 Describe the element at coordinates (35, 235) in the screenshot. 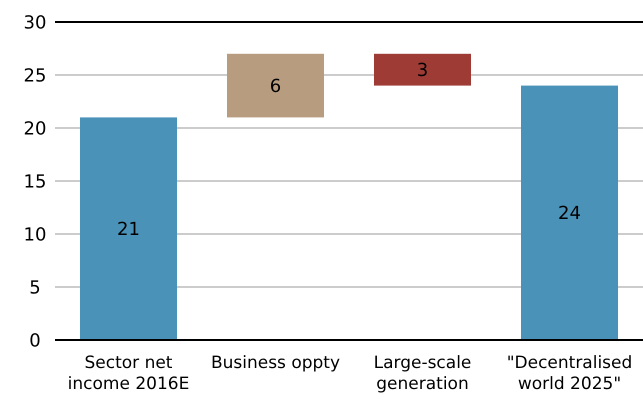

I see `y-tick-label: 10` at that location.